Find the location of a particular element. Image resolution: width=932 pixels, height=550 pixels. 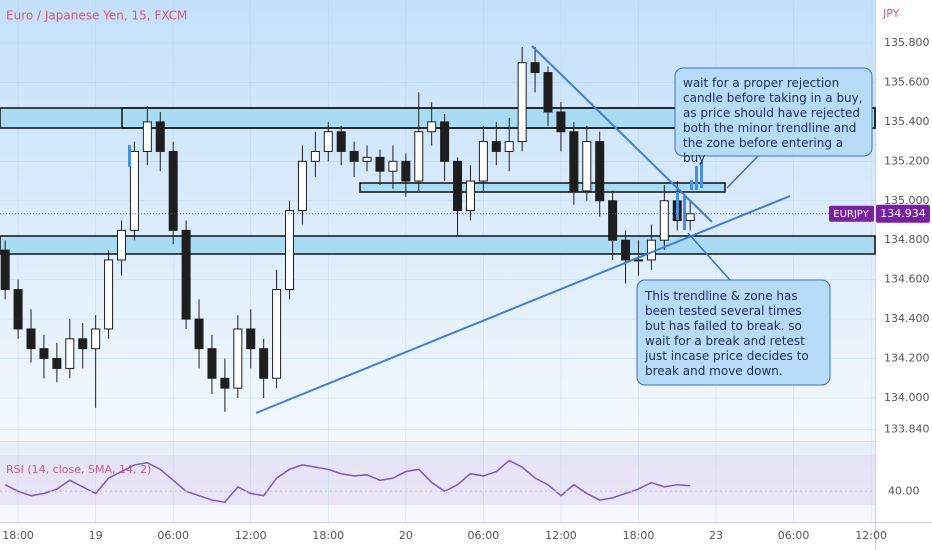

y-tick-label: 134.600 is located at coordinates (907, 279).